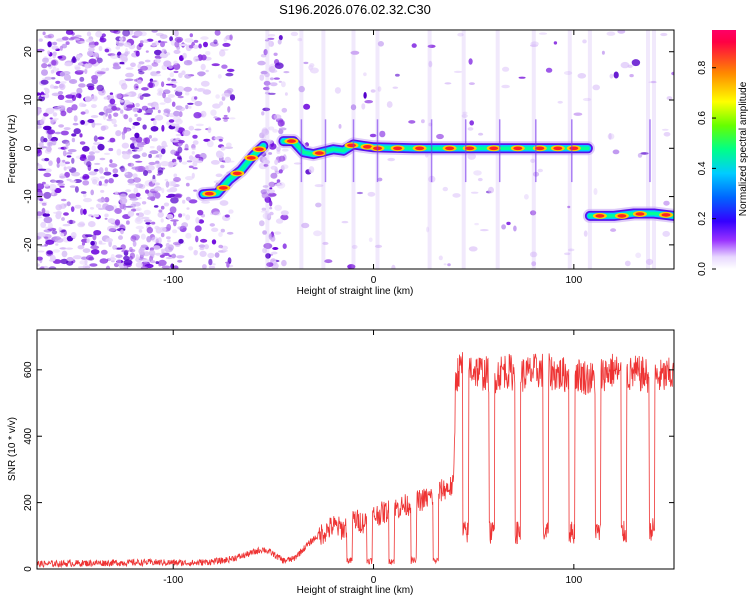 This screenshot has height=605, width=750. What do you see at coordinates (28, 569) in the screenshot?
I see `snr-ytick-label: 0` at bounding box center [28, 569].